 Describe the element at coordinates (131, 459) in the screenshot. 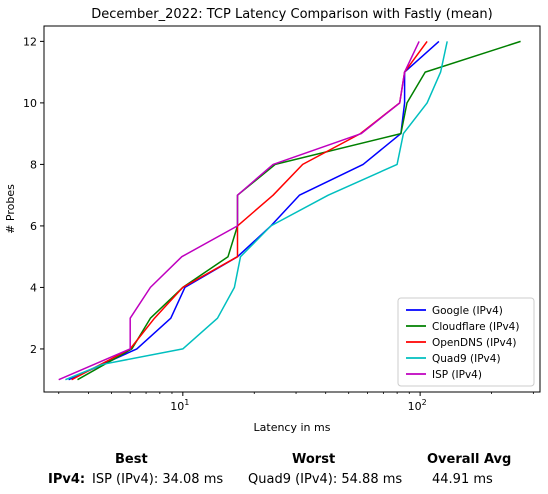

I see `best-header: Best` at that location.